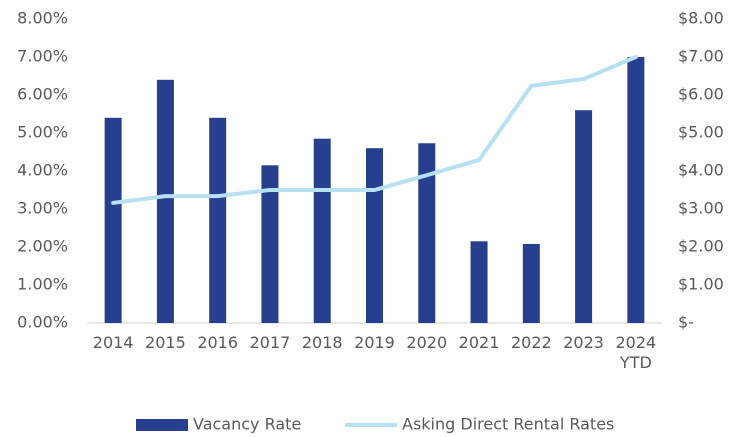  I want to click on x-tick-label: 2017, so click(270, 342).